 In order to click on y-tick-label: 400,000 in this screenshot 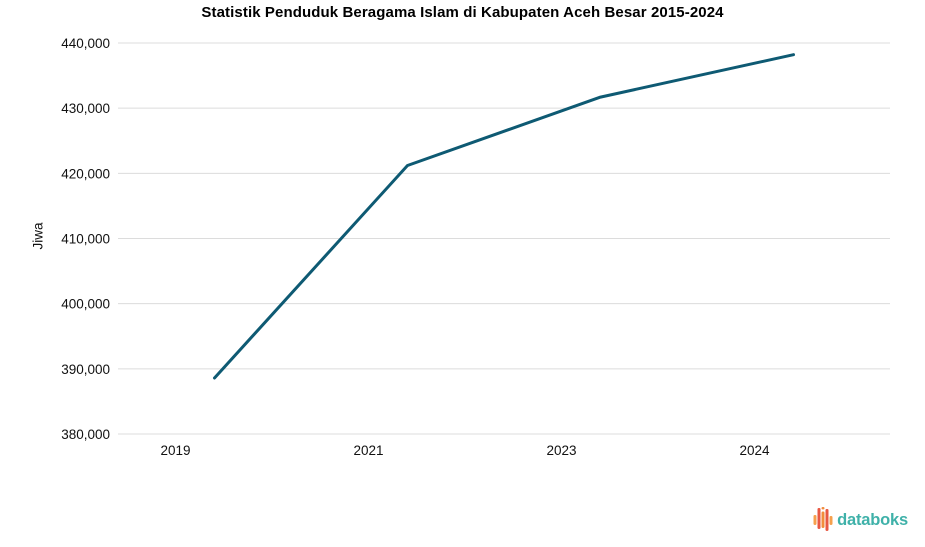, I will do `click(85, 304)`.